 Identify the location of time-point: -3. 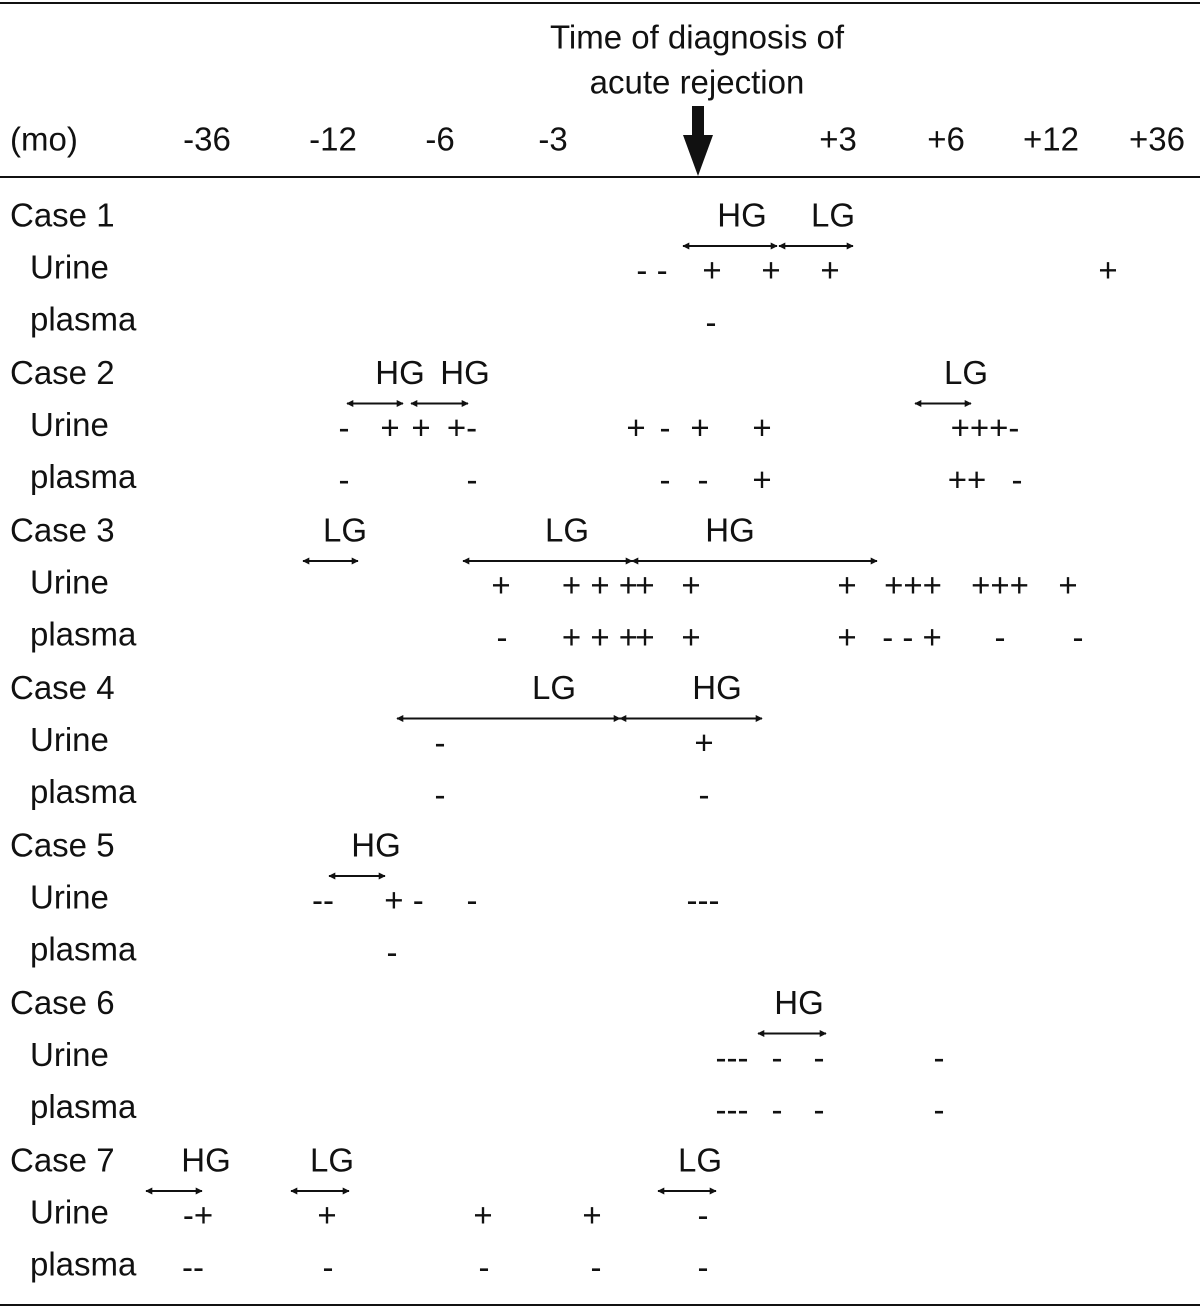
(552, 139).